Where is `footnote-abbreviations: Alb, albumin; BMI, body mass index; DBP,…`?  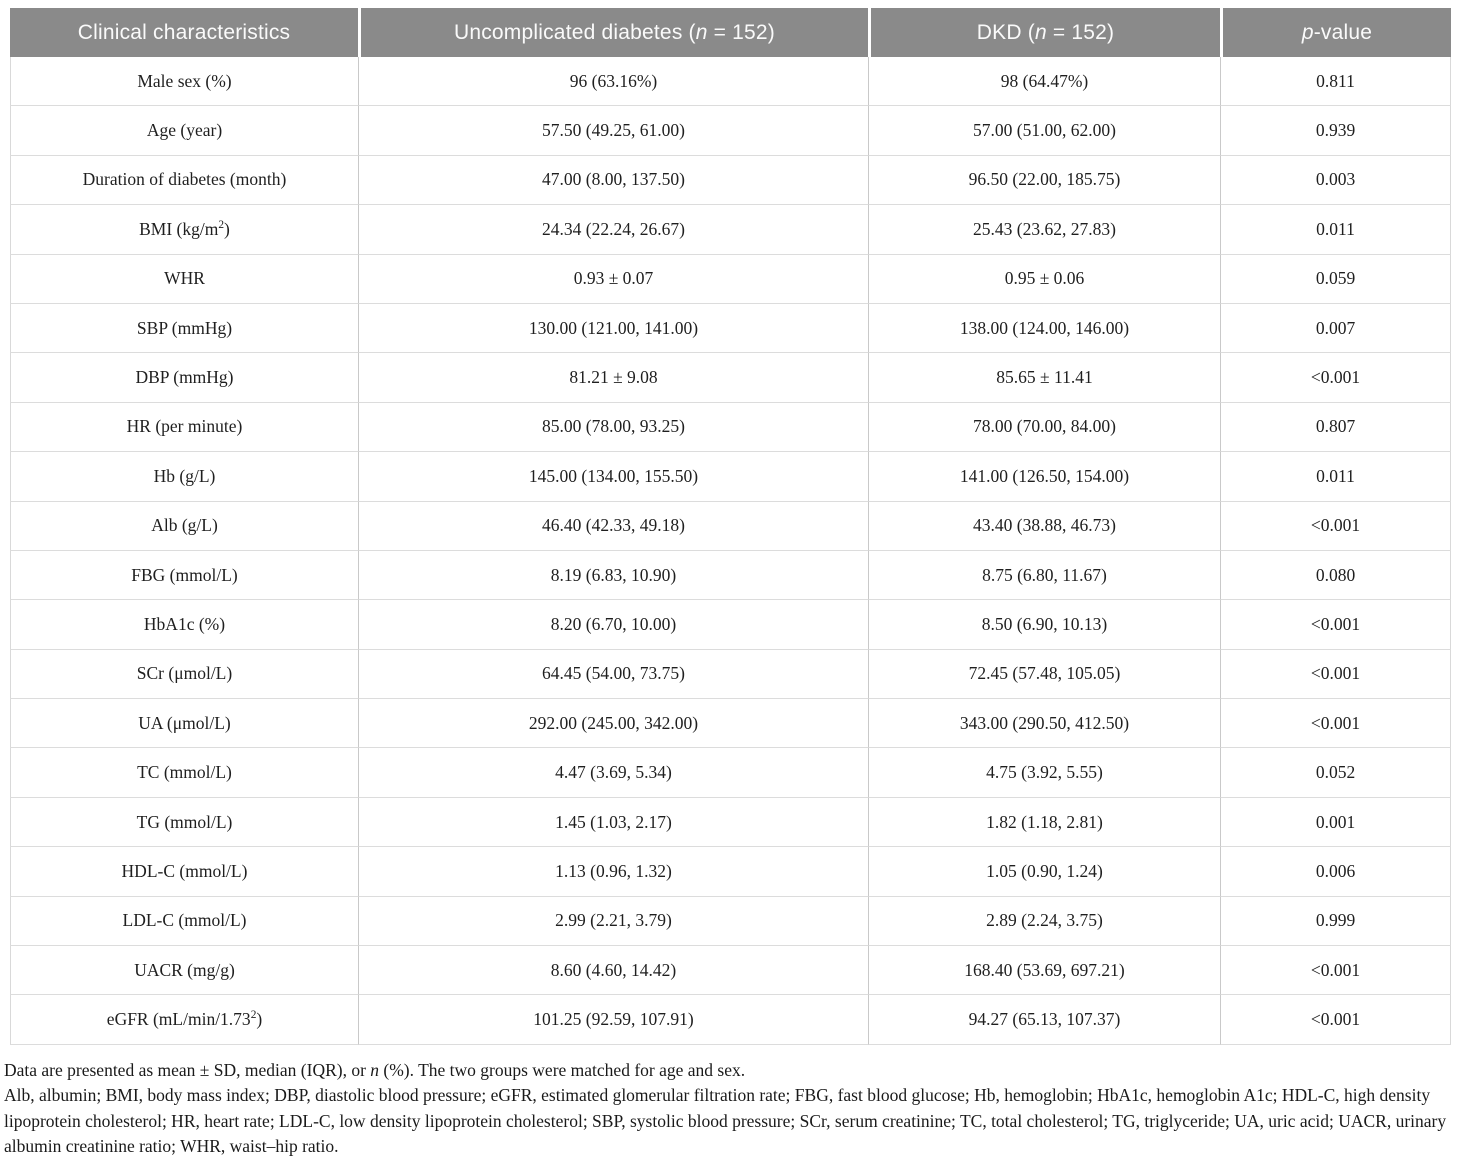
footnote-abbreviations: Alb, albumin; BMI, body mass index; DBP,… is located at coordinates (725, 1121).